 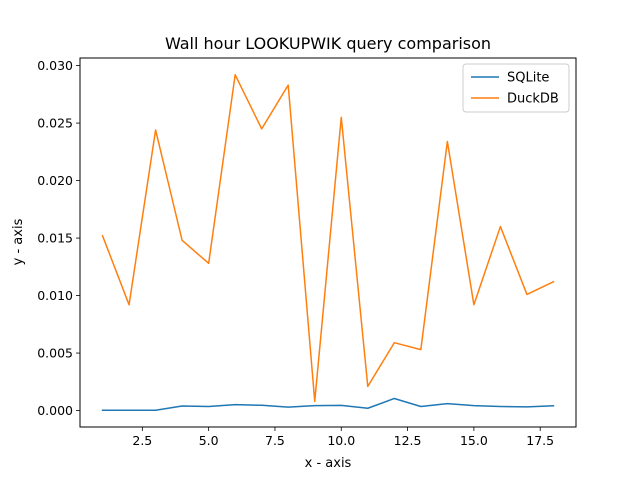 I want to click on x-tick-label: 10.0, so click(x=341, y=440).